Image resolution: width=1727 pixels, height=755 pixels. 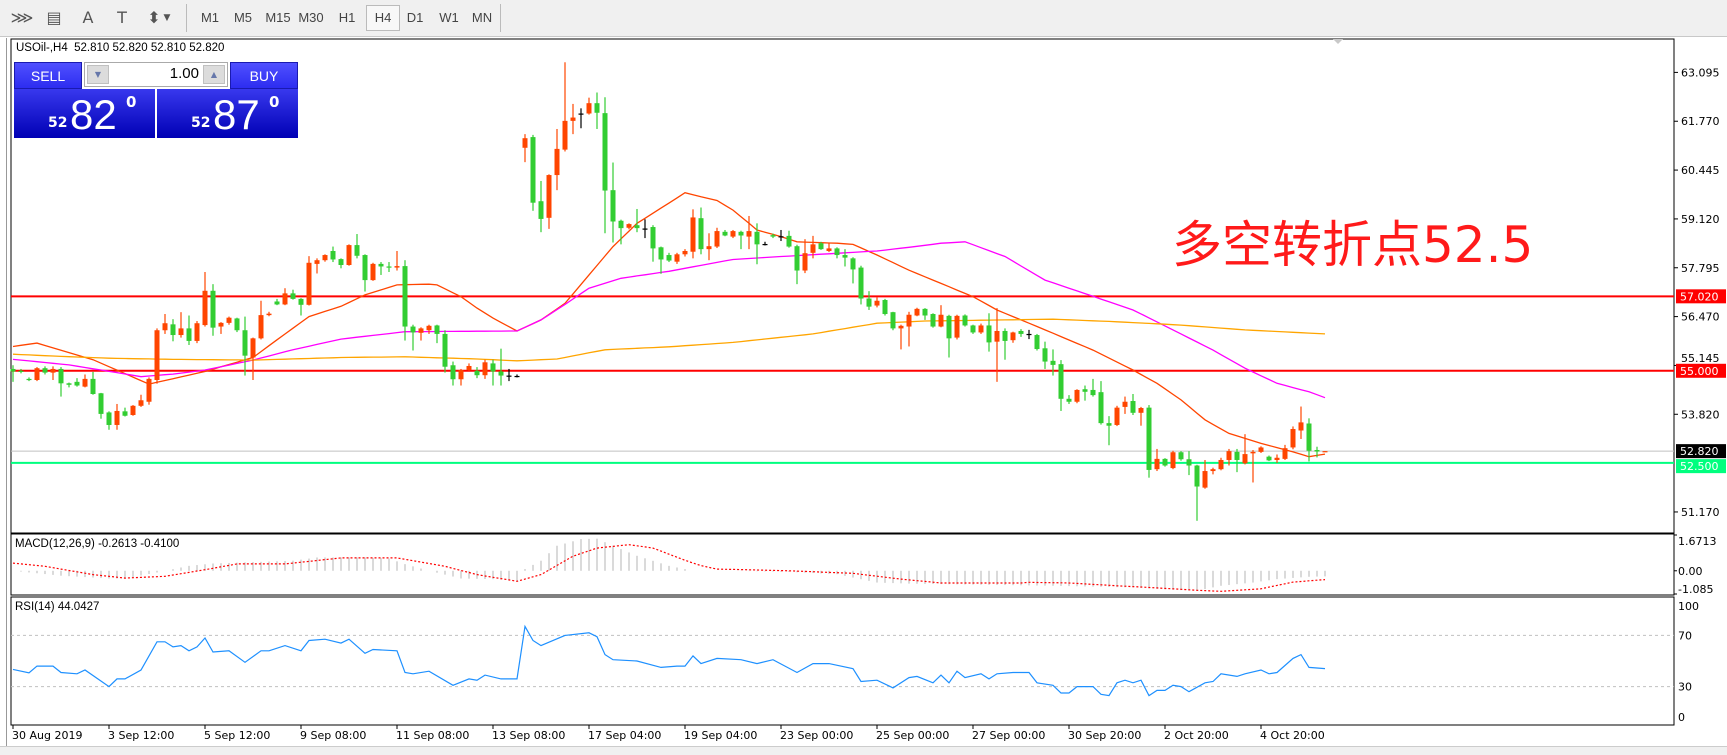 What do you see at coordinates (22, 17) in the screenshot?
I see `elliott-wave-icon: ⋙` at bounding box center [22, 17].